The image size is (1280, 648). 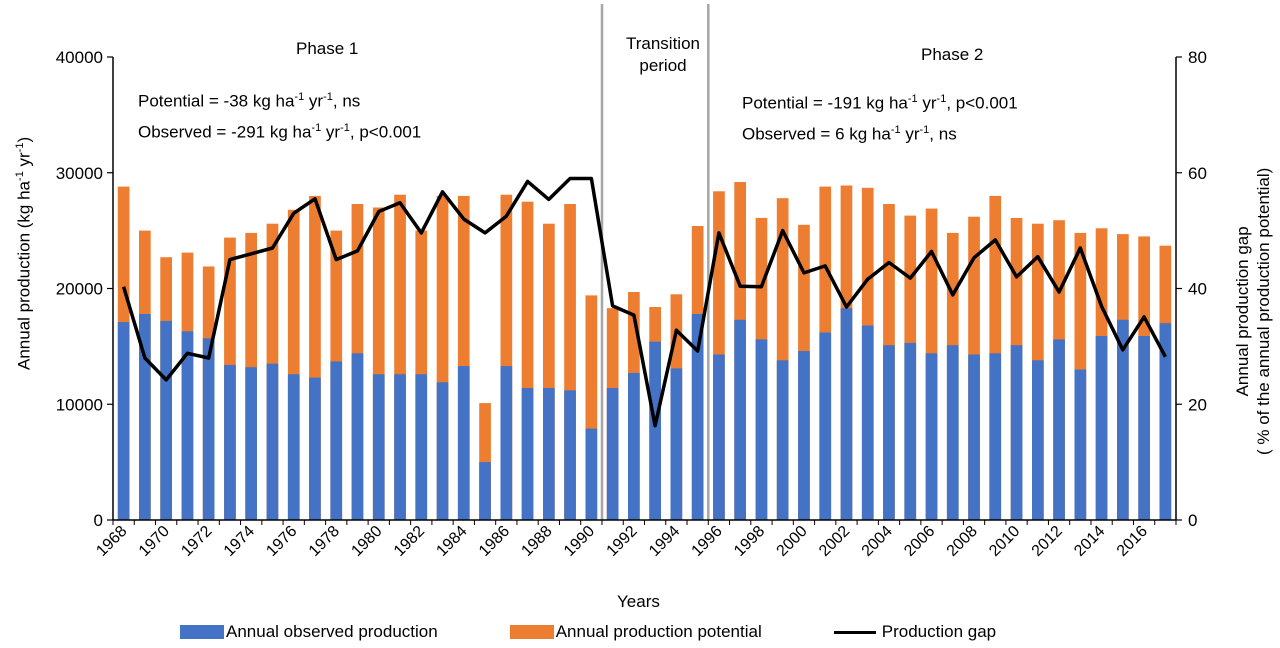 I want to click on bar-observed-1978, so click(x=336, y=440).